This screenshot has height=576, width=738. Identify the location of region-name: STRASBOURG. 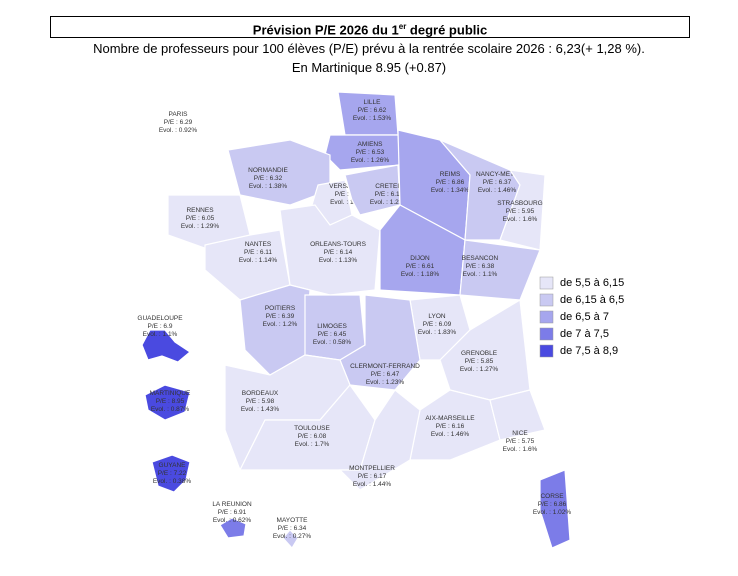
(520, 203).